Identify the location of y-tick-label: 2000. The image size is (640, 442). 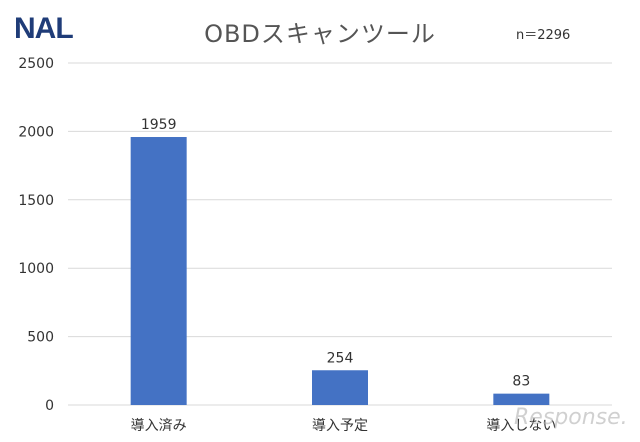
(36, 132).